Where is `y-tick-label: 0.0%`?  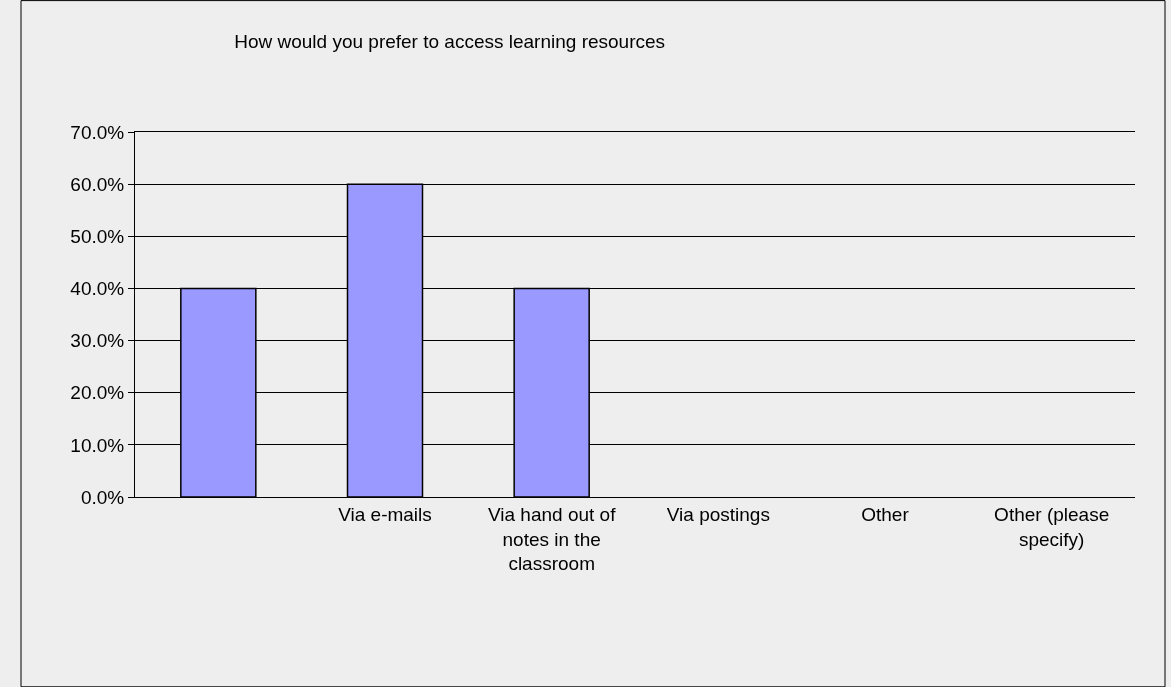
y-tick-label: 0.0% is located at coordinates (102, 497).